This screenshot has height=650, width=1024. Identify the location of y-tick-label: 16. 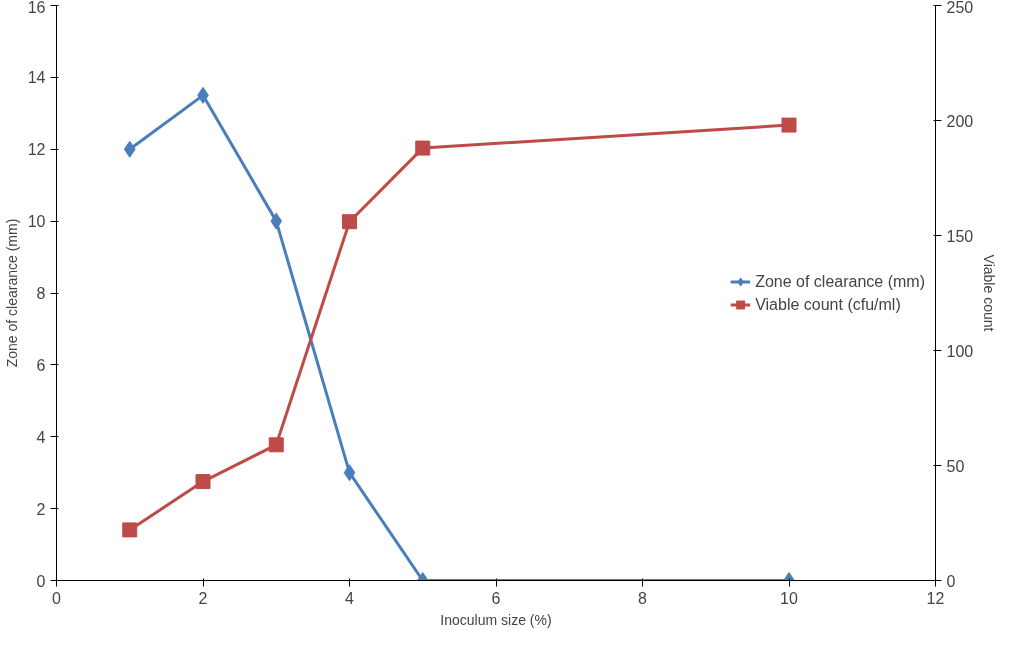
(36, 8).